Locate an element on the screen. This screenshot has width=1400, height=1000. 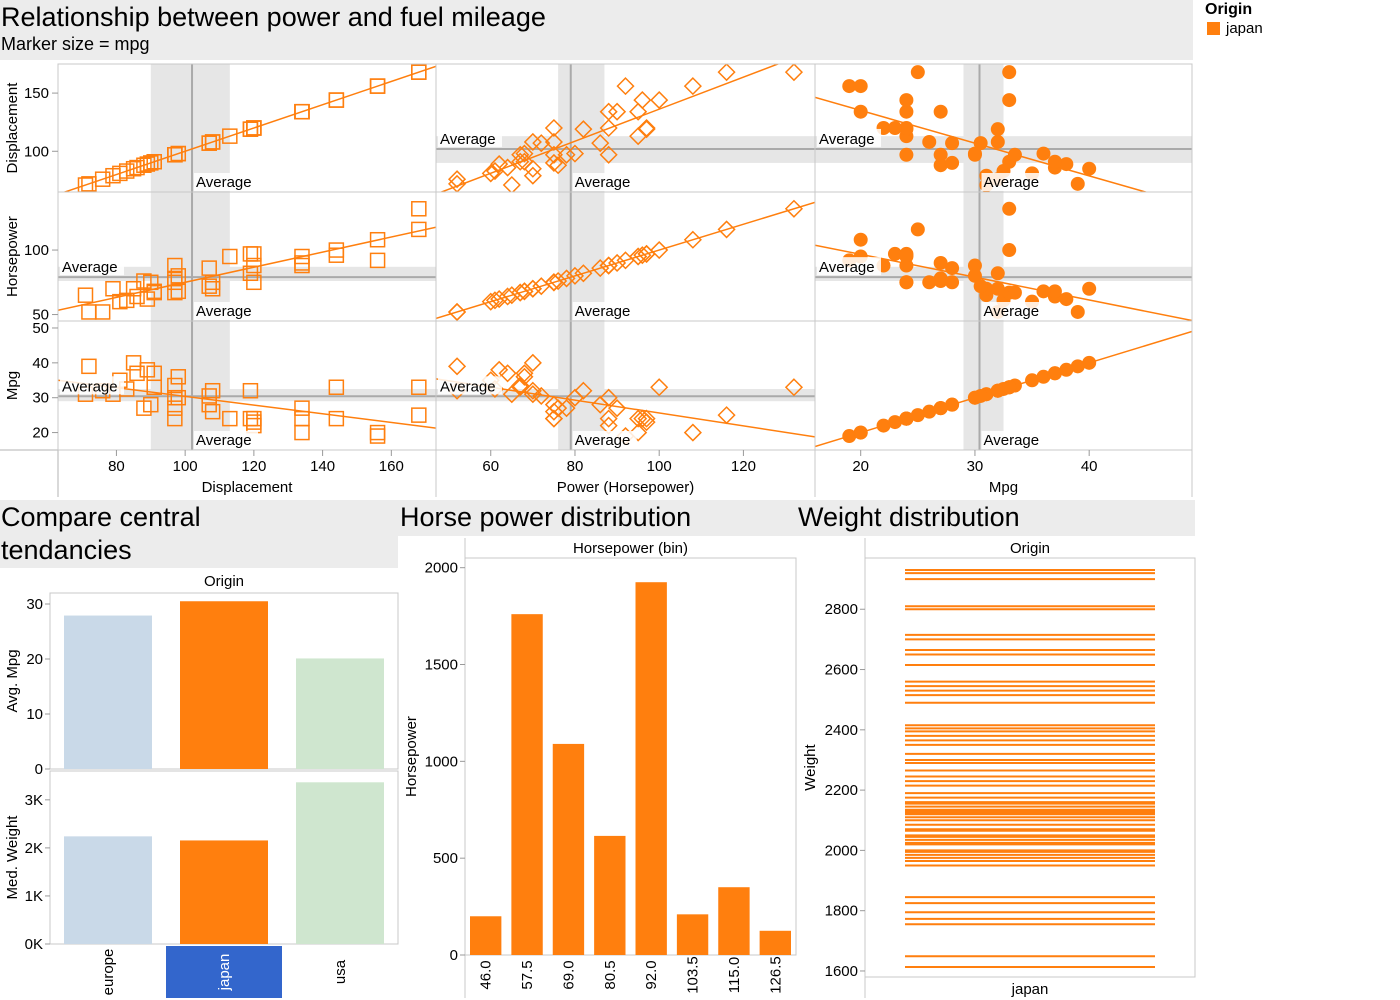
hp-header-band is located at coordinates (597, 518).